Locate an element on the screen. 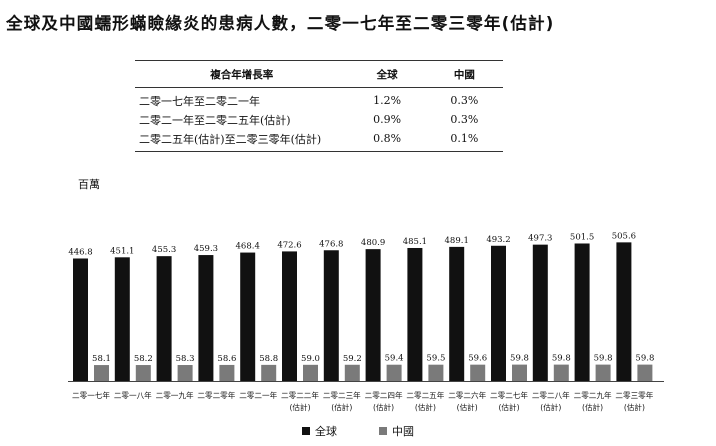 Image resolution: width=716 pixels, height=446 pixels. legend-label-global: 全球 is located at coordinates (326, 431).